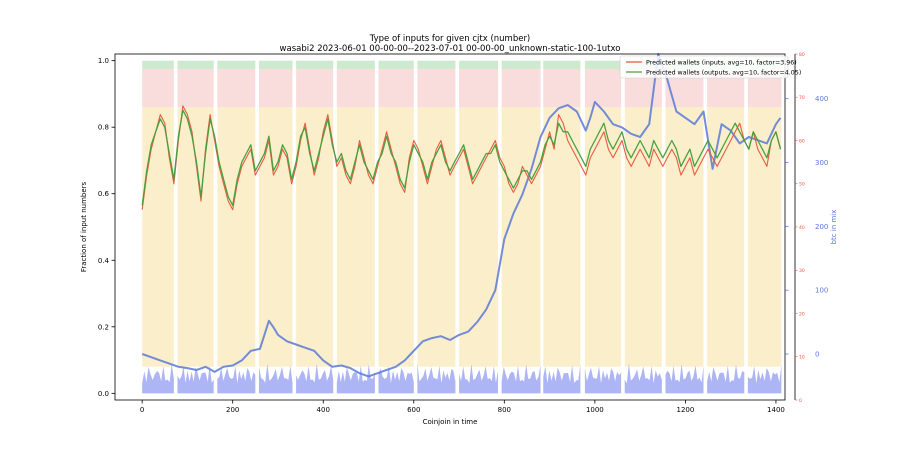  What do you see at coordinates (821, 163) in the screenshot?
I see `y-right-tick-label: 300` at bounding box center [821, 163].